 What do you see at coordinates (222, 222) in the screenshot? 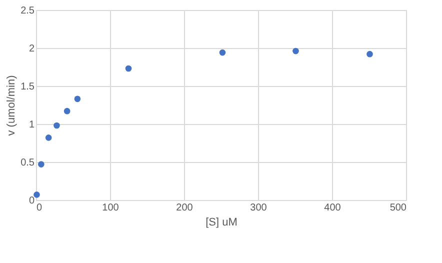
I see `x-axis-title: [S] uM` at bounding box center [222, 222].